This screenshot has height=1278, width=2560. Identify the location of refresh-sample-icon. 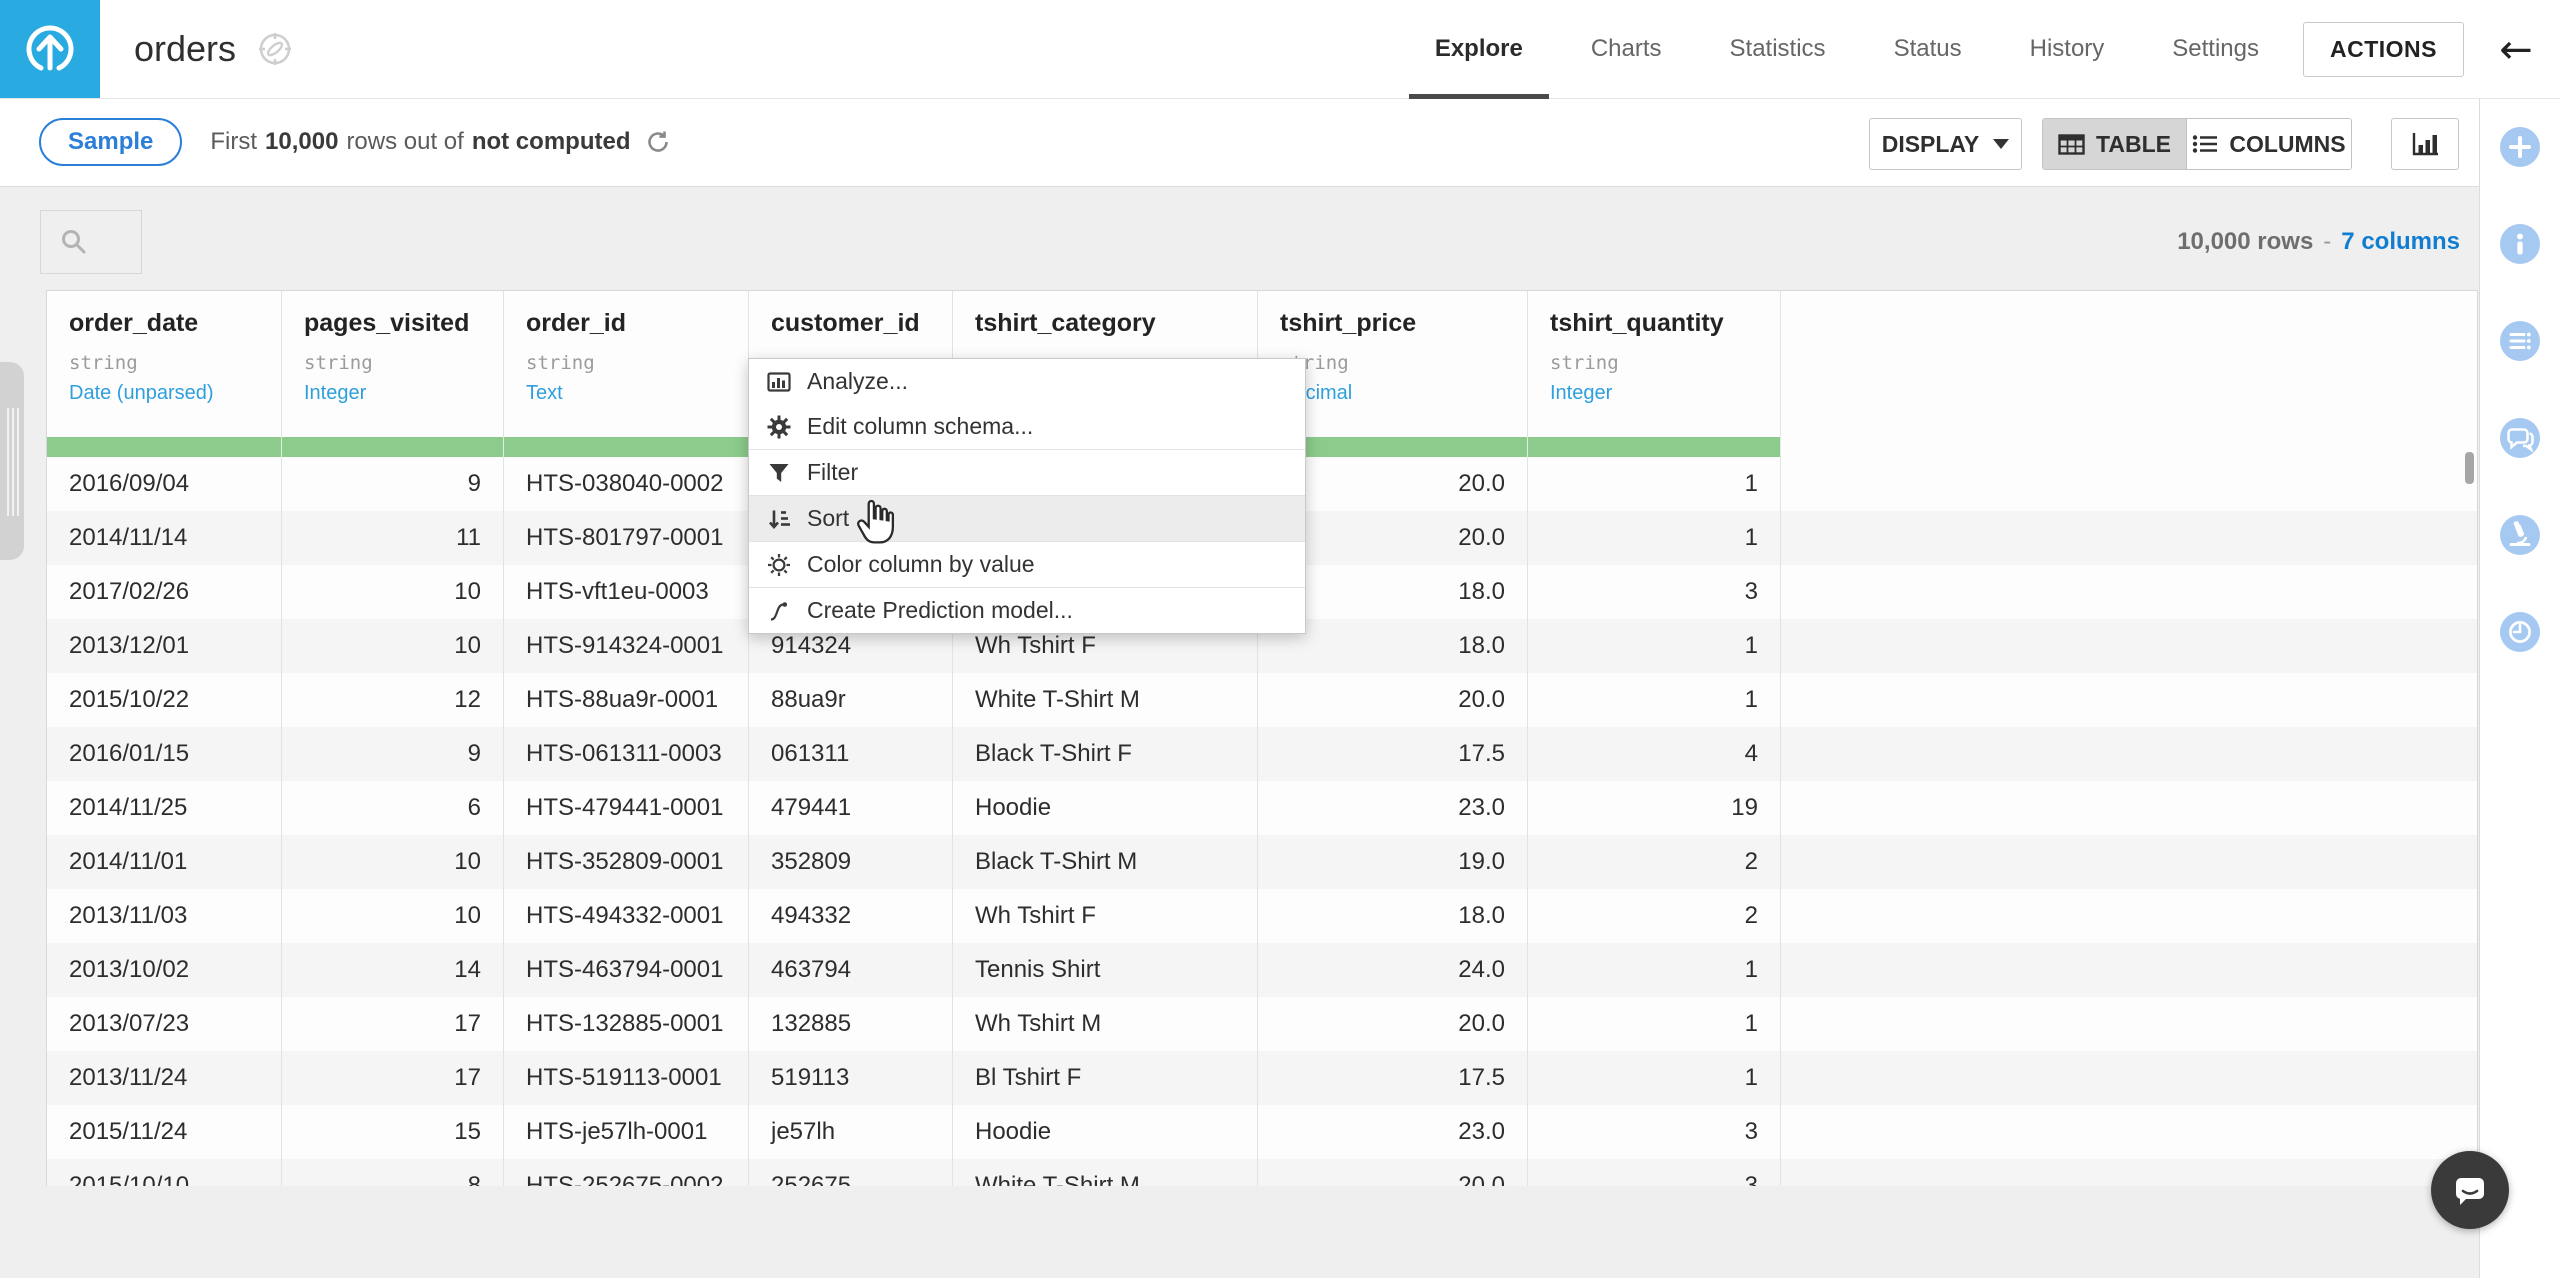
(658, 142).